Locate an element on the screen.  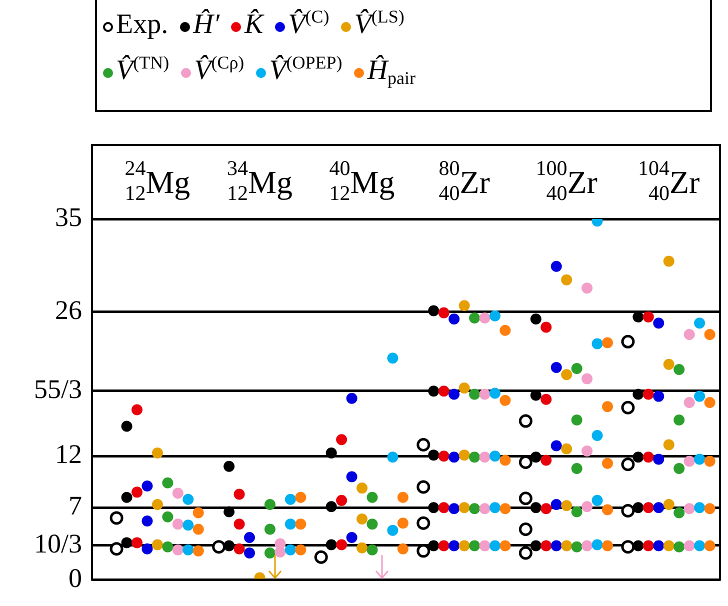
y-tick-label: 7 is located at coordinates (75, 505).